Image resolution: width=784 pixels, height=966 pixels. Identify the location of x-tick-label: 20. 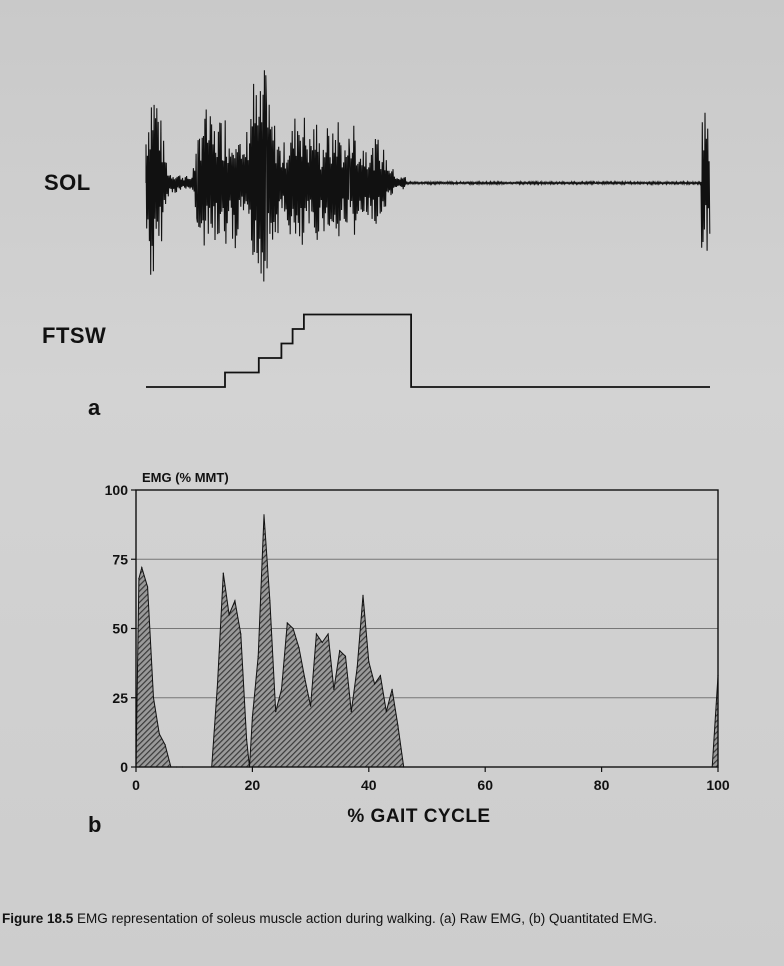
(253, 785).